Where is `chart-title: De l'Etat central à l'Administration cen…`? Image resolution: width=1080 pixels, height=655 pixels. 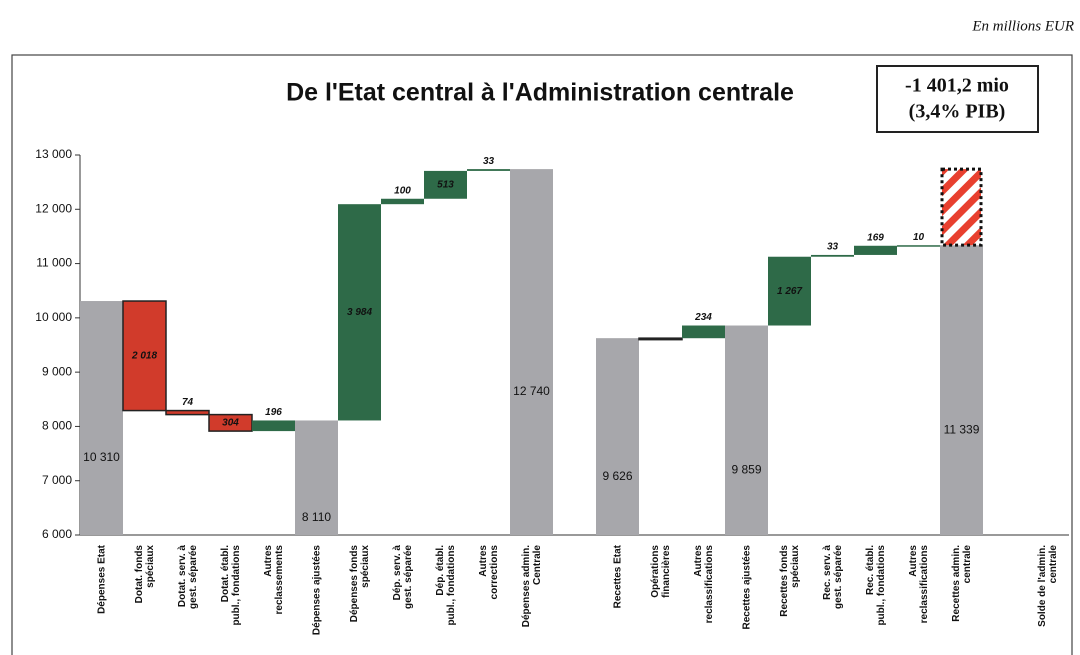
chart-title: De l'Etat central à l'Administration cen… is located at coordinates (540, 93).